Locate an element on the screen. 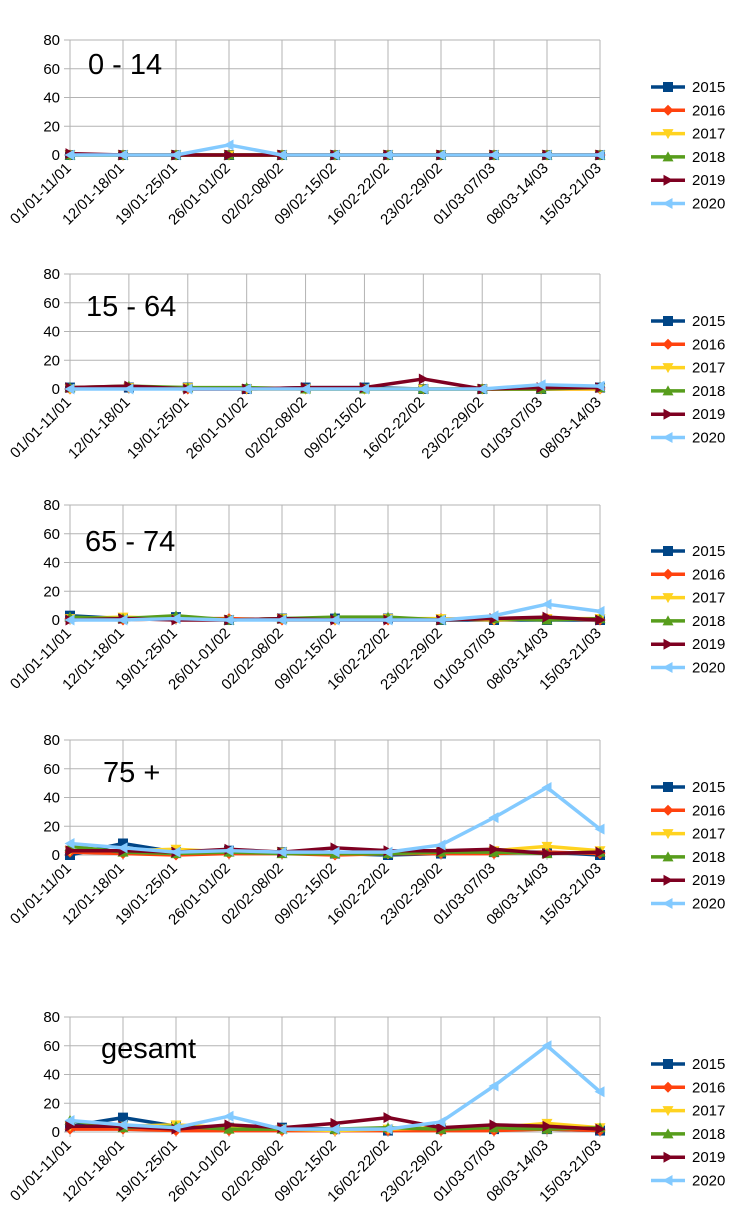  x-tick-label: 08/03-14/03 is located at coordinates (570, 428).